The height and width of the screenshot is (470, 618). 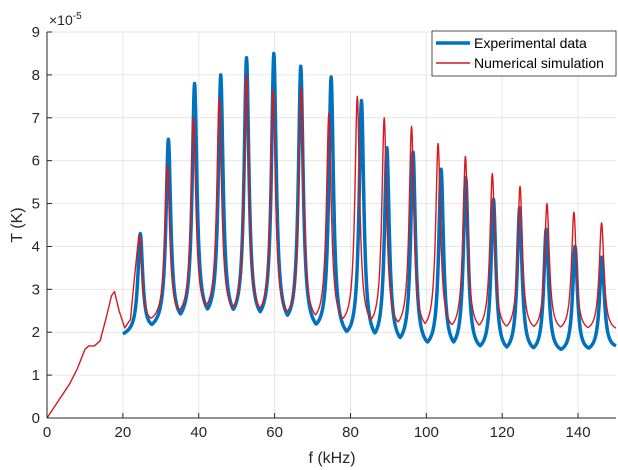 What do you see at coordinates (36, 332) in the screenshot?
I see `y-tick-label: 2` at bounding box center [36, 332].